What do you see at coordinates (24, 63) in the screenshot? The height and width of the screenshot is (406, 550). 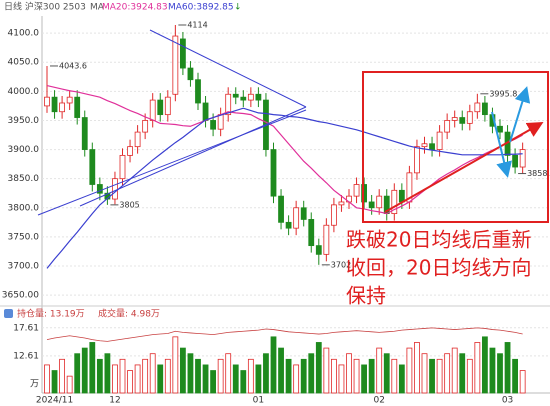 I see `y-tick-label: 4050.0` at bounding box center [24, 63].